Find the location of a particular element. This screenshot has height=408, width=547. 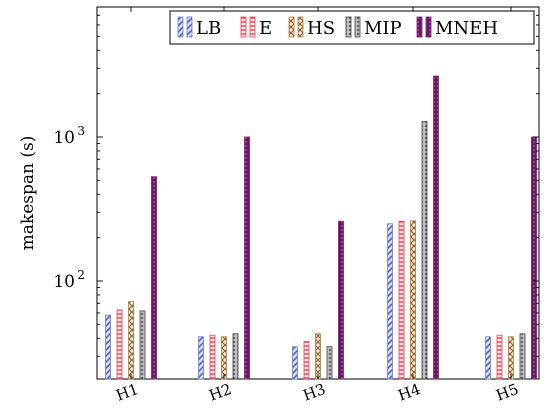

bar-hs-h1 is located at coordinates (131, 340).